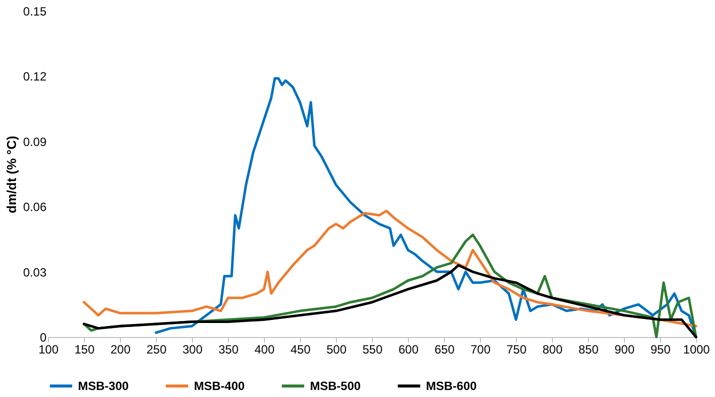 The height and width of the screenshot is (397, 715). Describe the element at coordinates (35, 11) in the screenshot. I see `y-tick-label: 0.15` at that location.